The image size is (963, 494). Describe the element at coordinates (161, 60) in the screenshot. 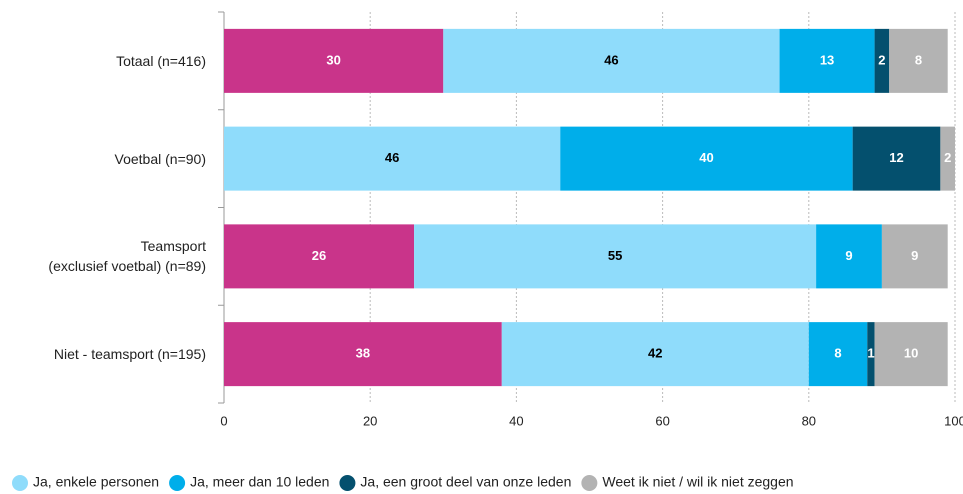

I see `y-tick-label: Totaal (n=416)` at that location.